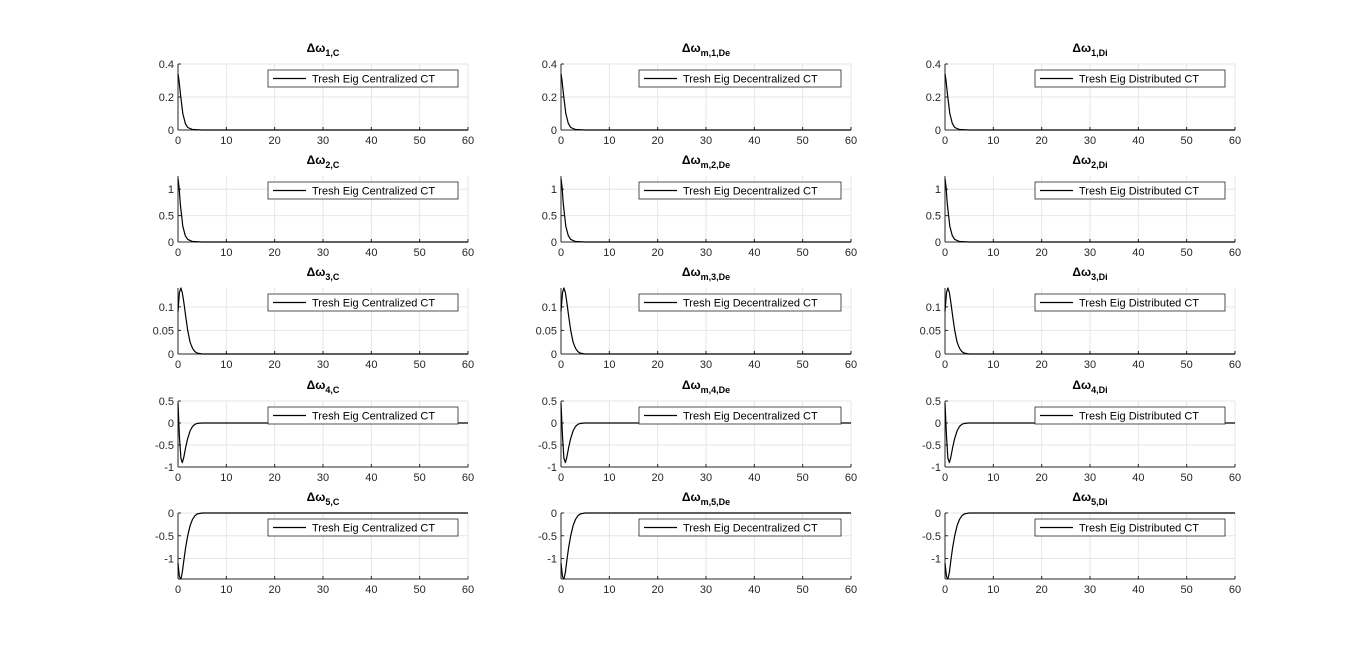  What do you see at coordinates (1099, 390) in the screenshot?
I see `title-subscript: 4,Di` at bounding box center [1099, 390].